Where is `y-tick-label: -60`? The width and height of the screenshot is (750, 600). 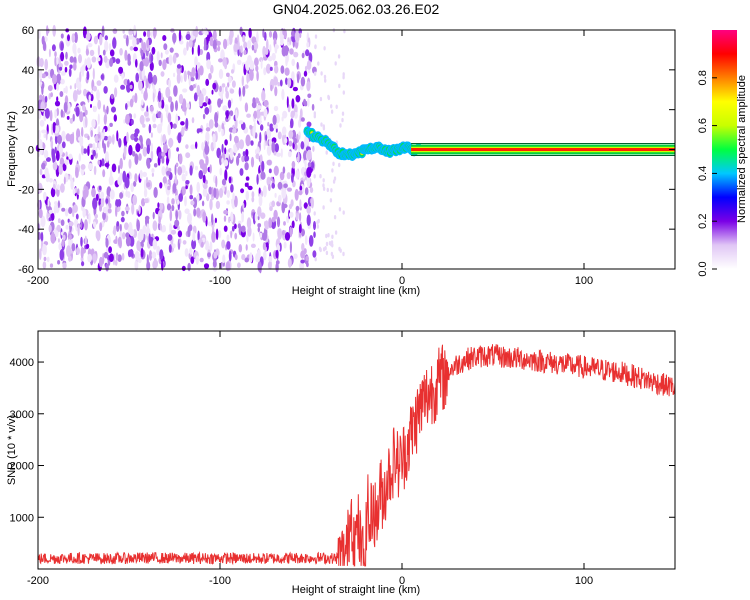
y-tick-label: -60 is located at coordinates (26, 270).